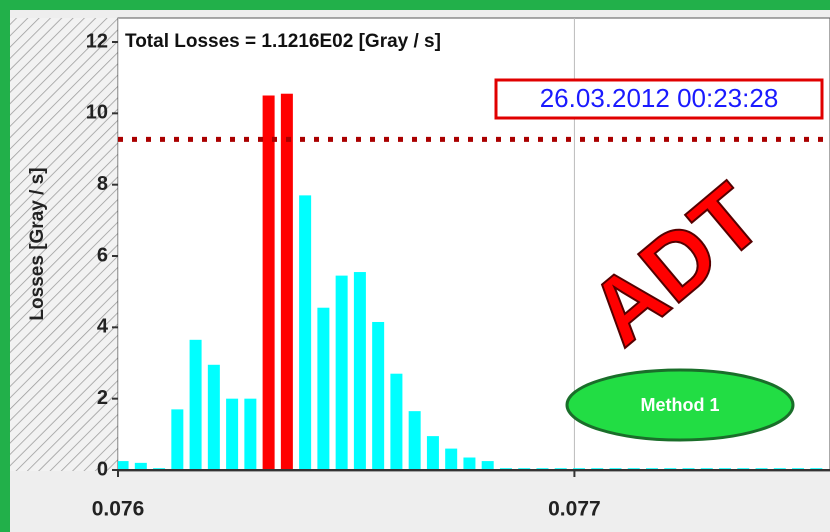 Image resolution: width=830 pixels, height=532 pixels. I want to click on method-label: Method 1, so click(680, 405).